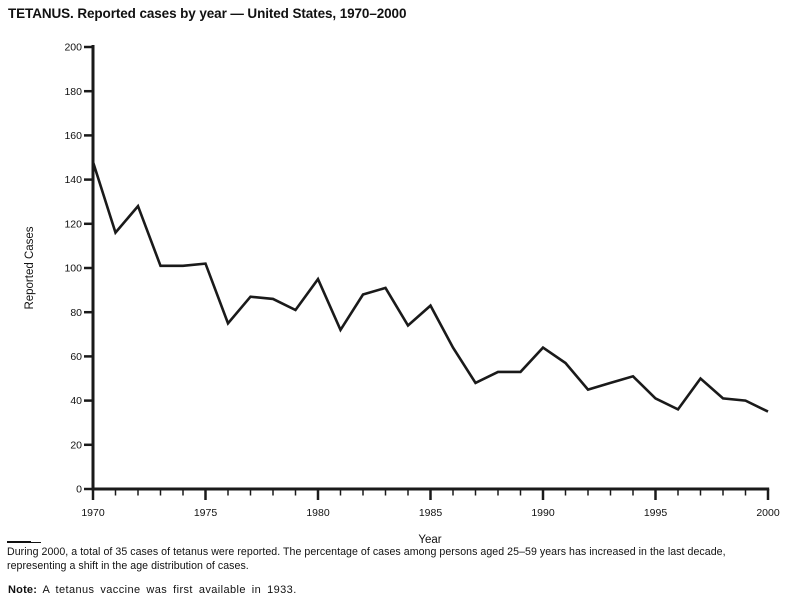 The width and height of the screenshot is (798, 609). Describe the element at coordinates (656, 513) in the screenshot. I see `x-tick-label: 1995` at that location.